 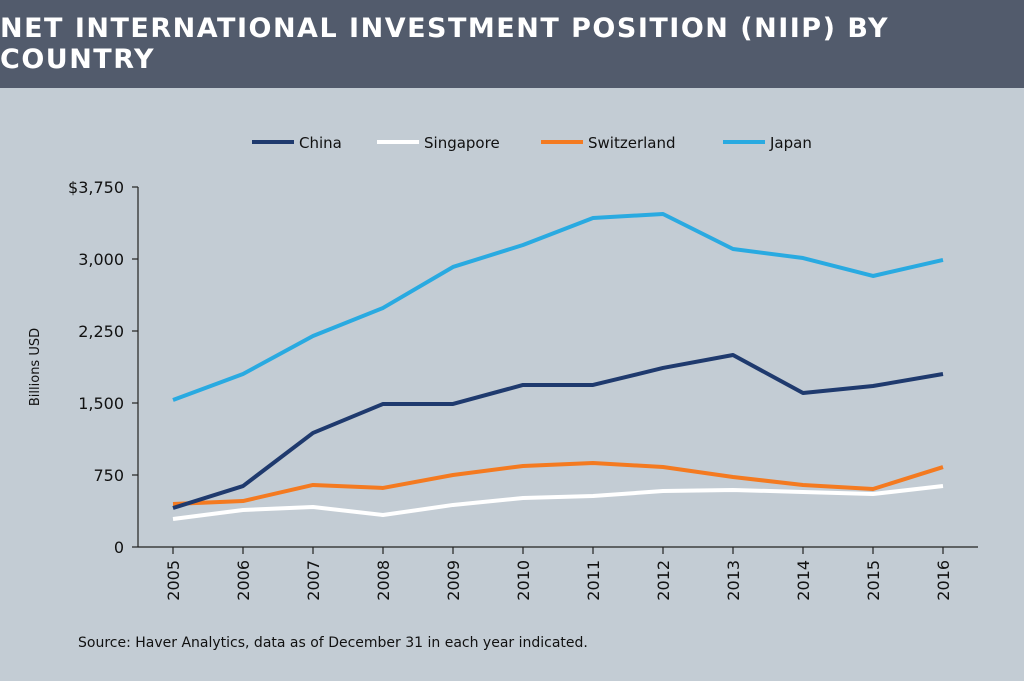 What do you see at coordinates (108, 475) in the screenshot?
I see `y-tick-label: 750` at bounding box center [108, 475].